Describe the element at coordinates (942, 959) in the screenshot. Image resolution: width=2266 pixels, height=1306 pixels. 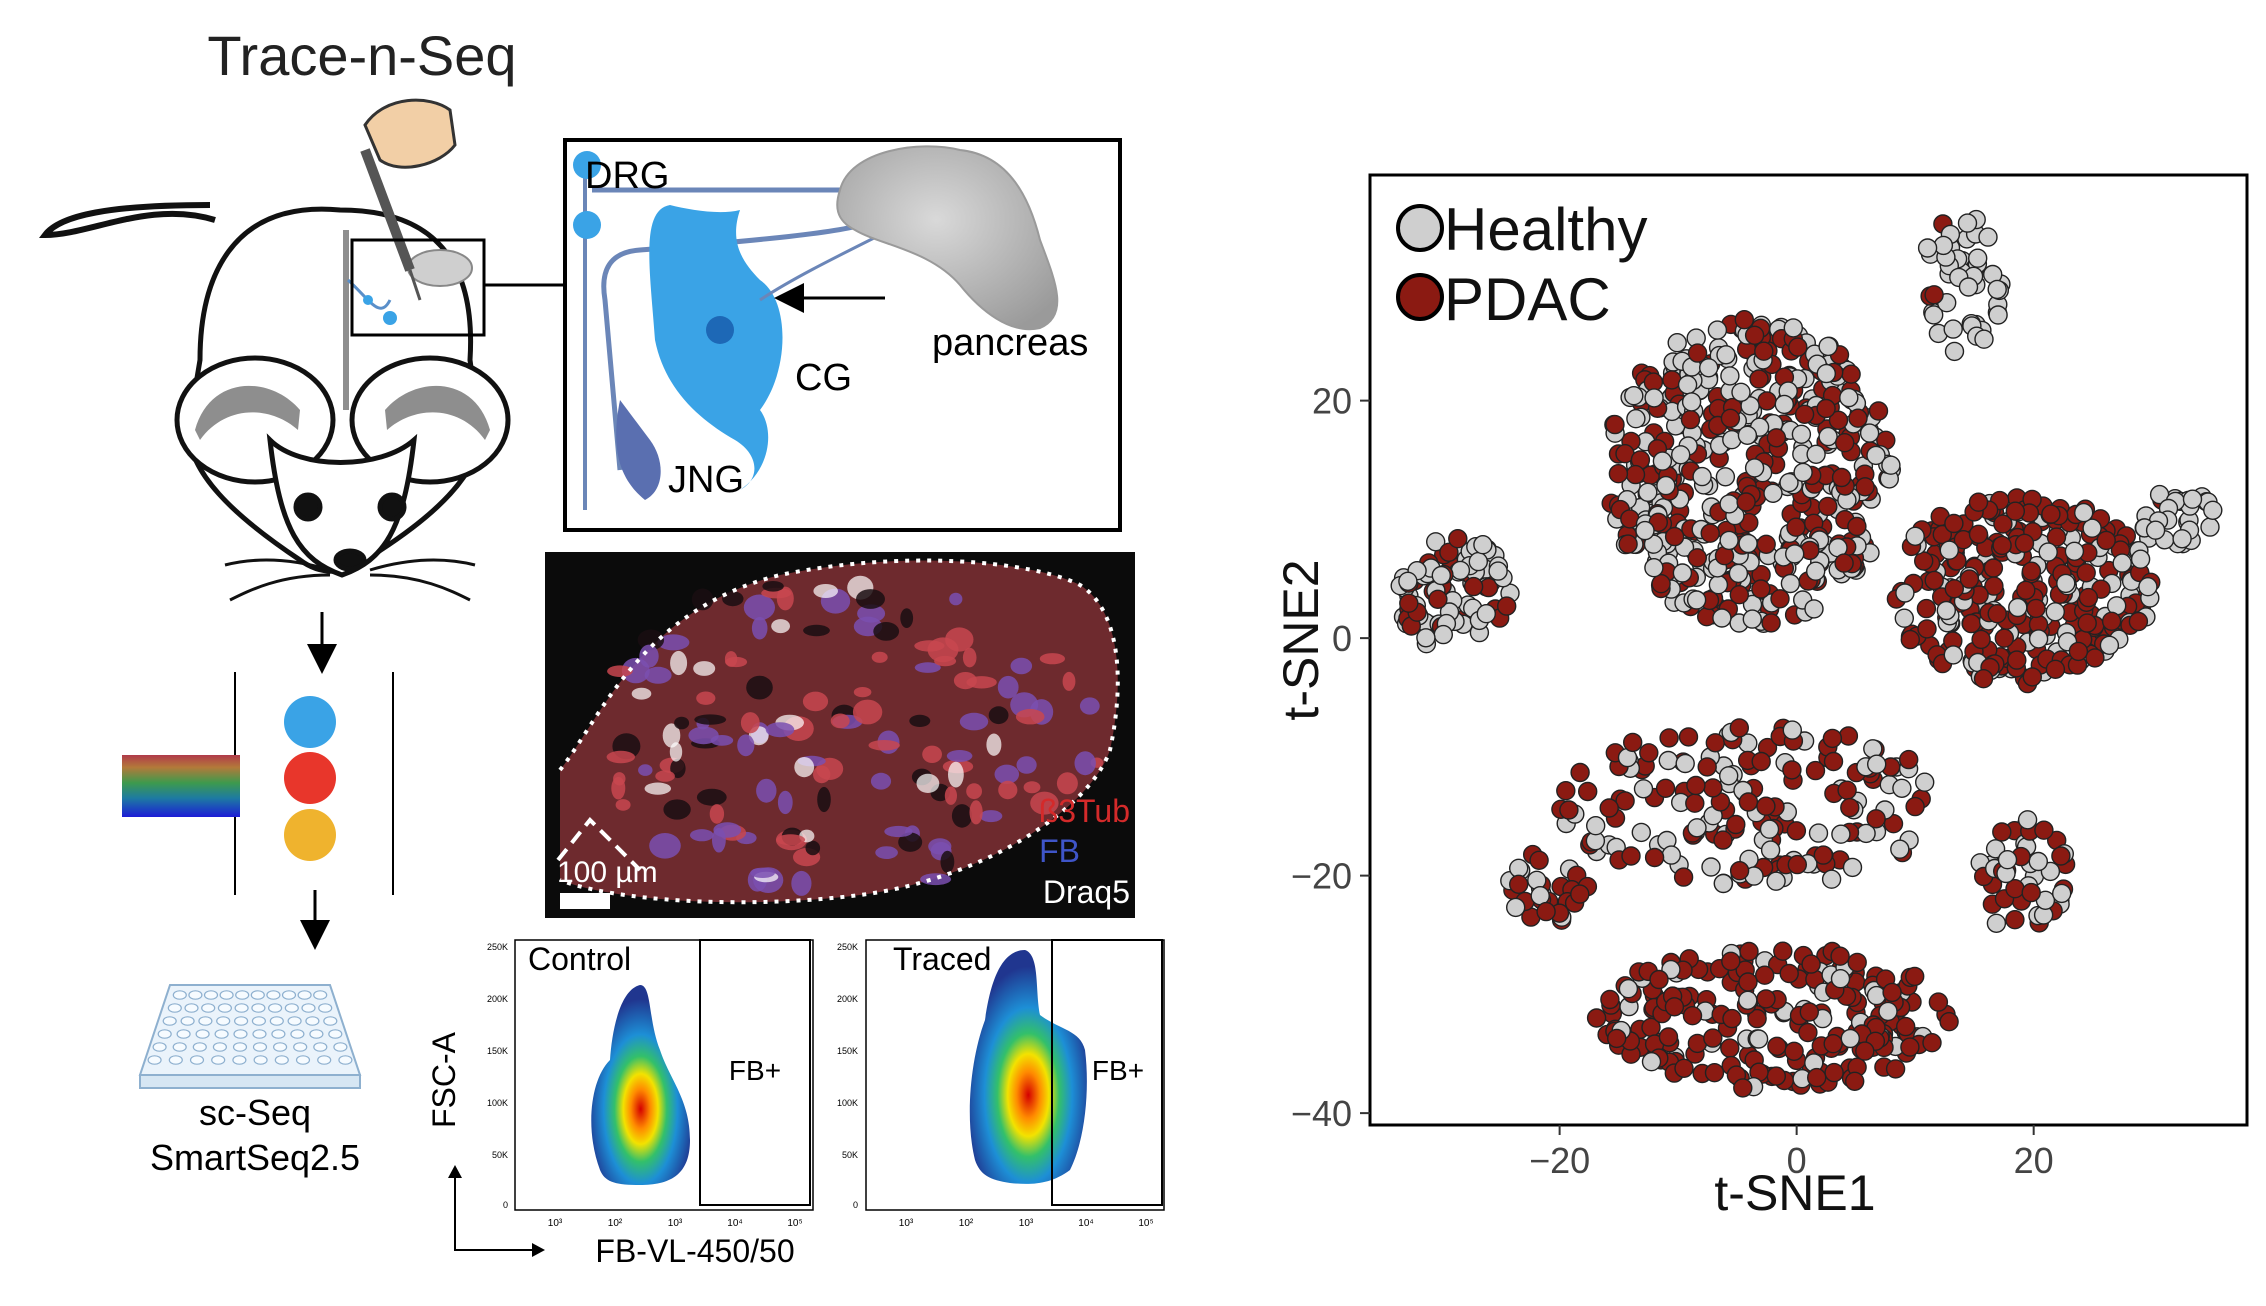
I see `flow-title-traced: Traced` at that location.